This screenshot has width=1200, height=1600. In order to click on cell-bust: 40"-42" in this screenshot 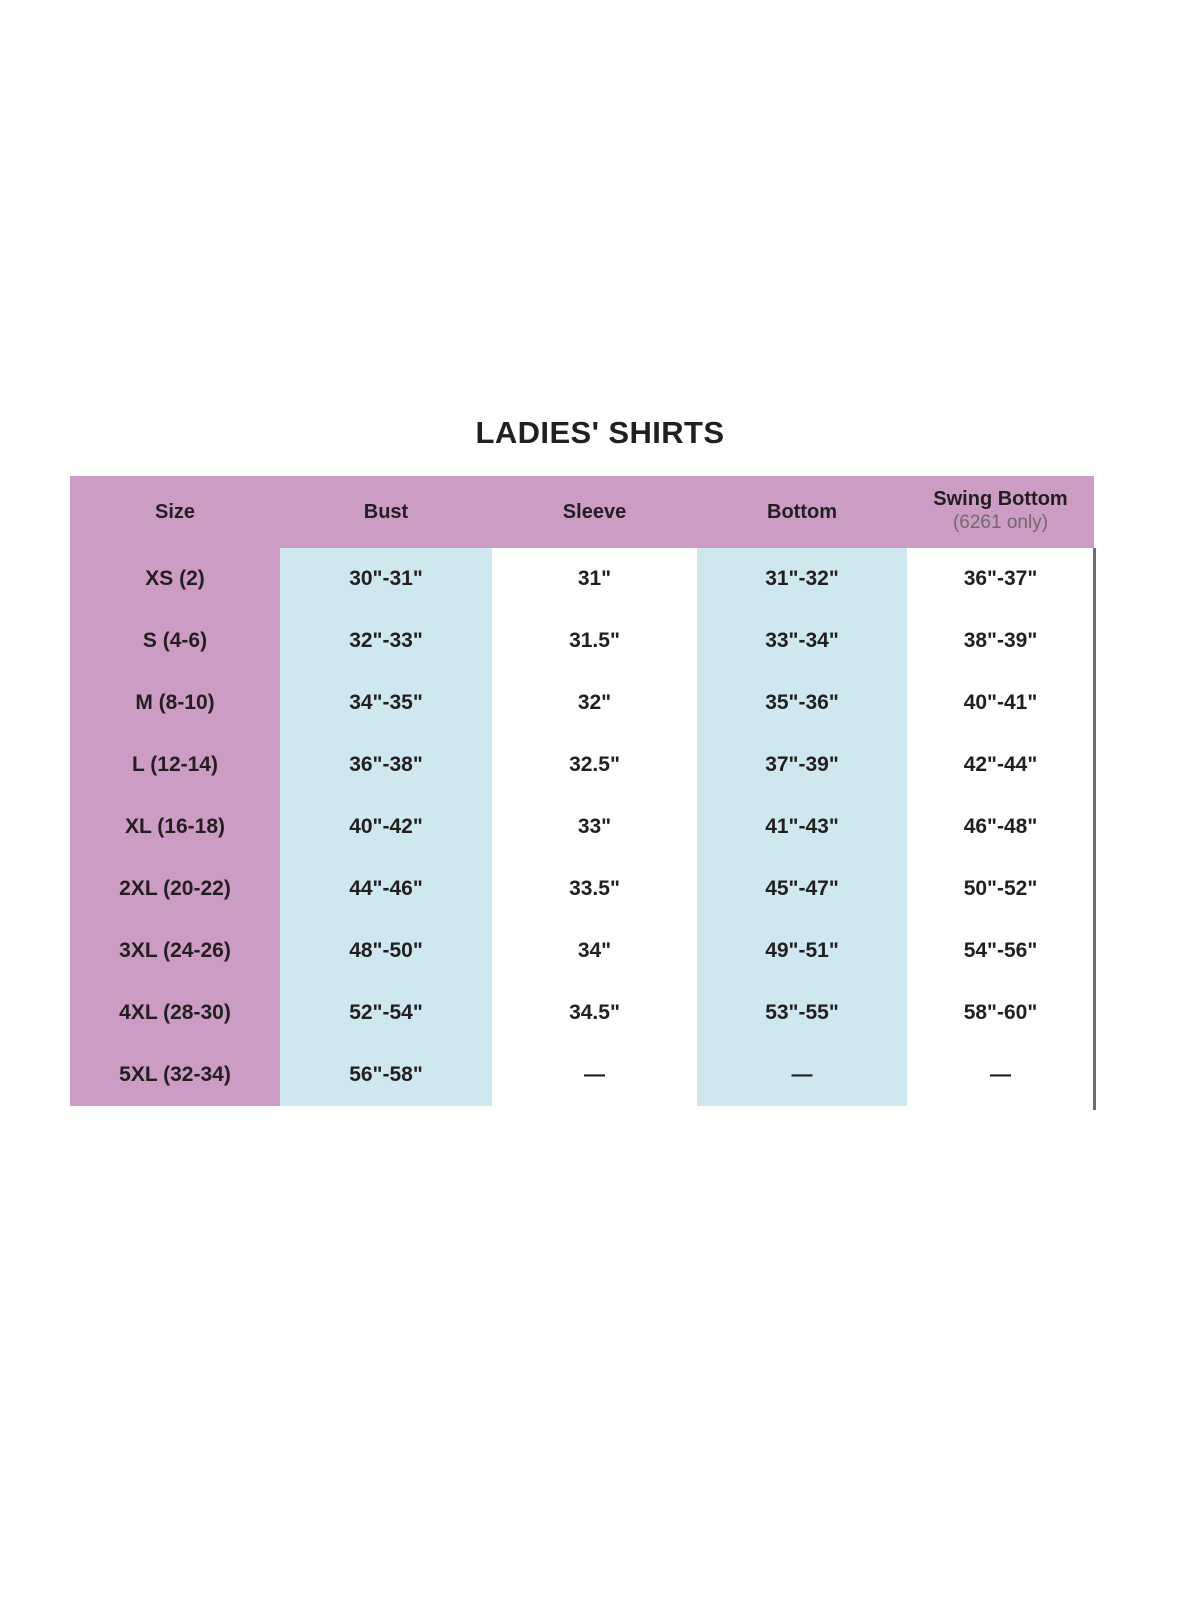, I will do `click(386, 827)`.